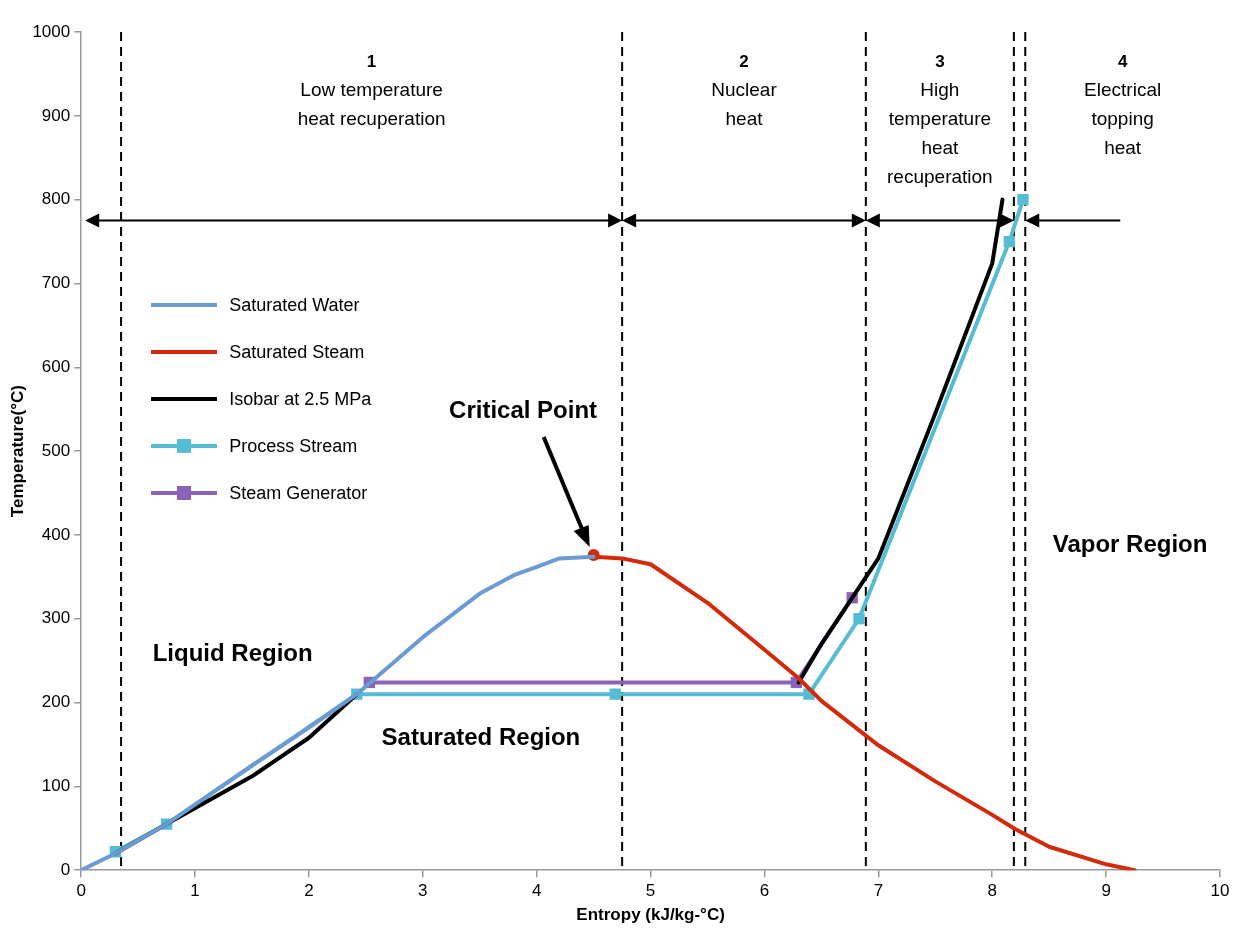 The height and width of the screenshot is (934, 1246). I want to click on annotation: 3 High temperature heat recuperation, so click(940, 119).